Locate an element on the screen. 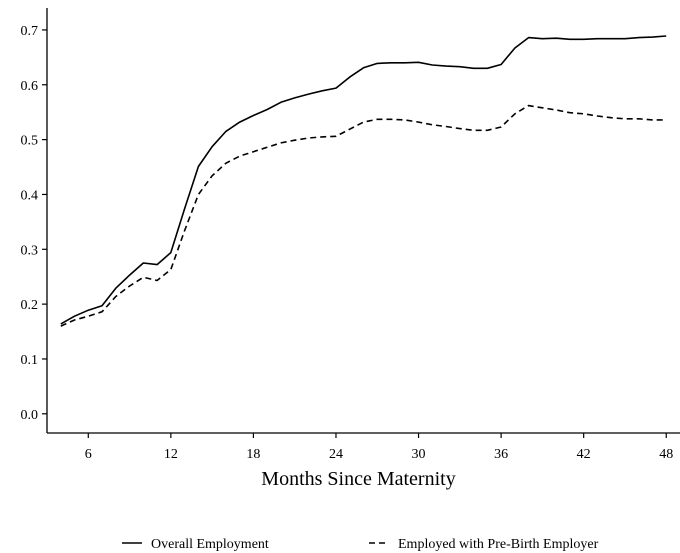 This screenshot has height=553, width=680. legend-item-overall-employment: Overall Employment is located at coordinates (195, 544).